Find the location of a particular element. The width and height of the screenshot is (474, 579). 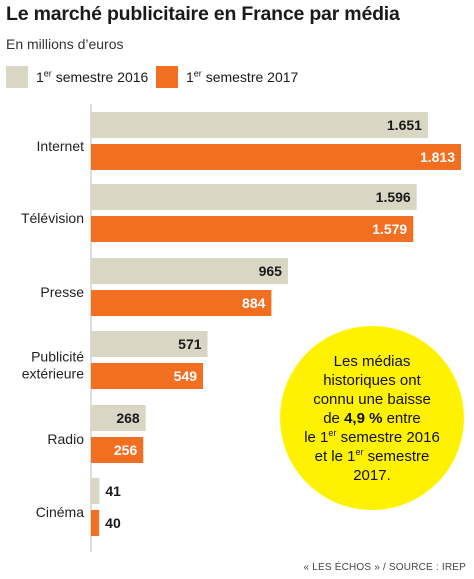

legend-label-2016: 1er semestre 2016 is located at coordinates (92, 76).